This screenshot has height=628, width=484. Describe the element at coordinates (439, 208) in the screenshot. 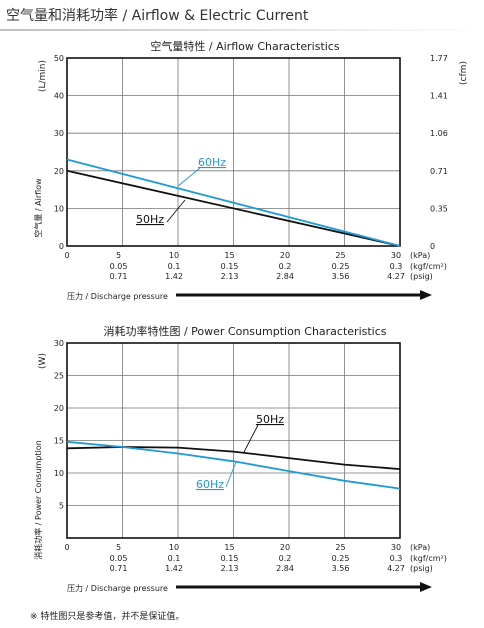

I see `y-tick-label-right: 0.35` at that location.